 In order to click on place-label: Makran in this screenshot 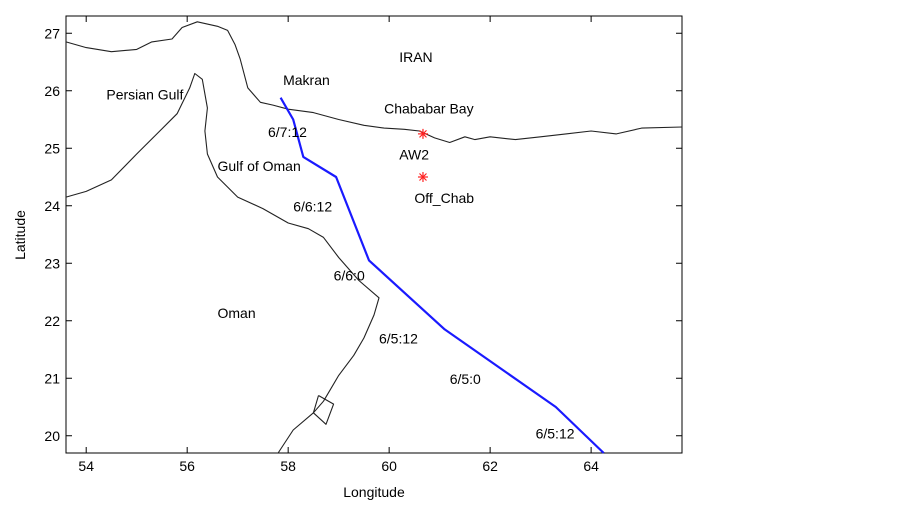, I will do `click(306, 80)`.